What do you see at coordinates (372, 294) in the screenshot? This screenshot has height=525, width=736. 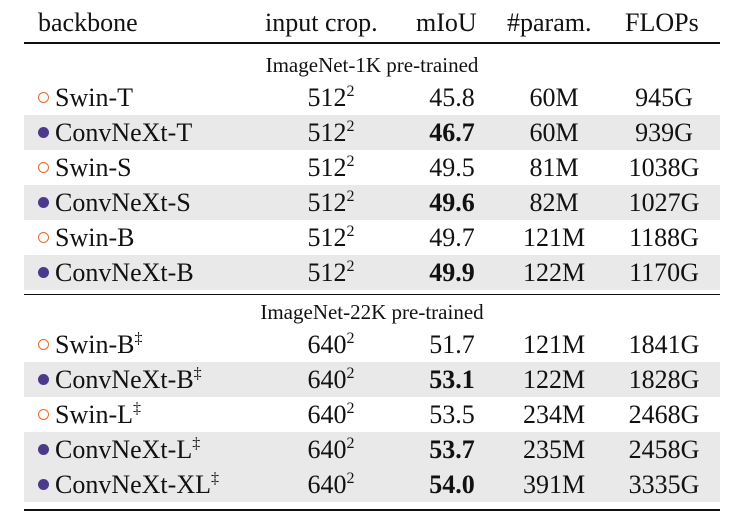 I see `section-divider-rule` at bounding box center [372, 294].